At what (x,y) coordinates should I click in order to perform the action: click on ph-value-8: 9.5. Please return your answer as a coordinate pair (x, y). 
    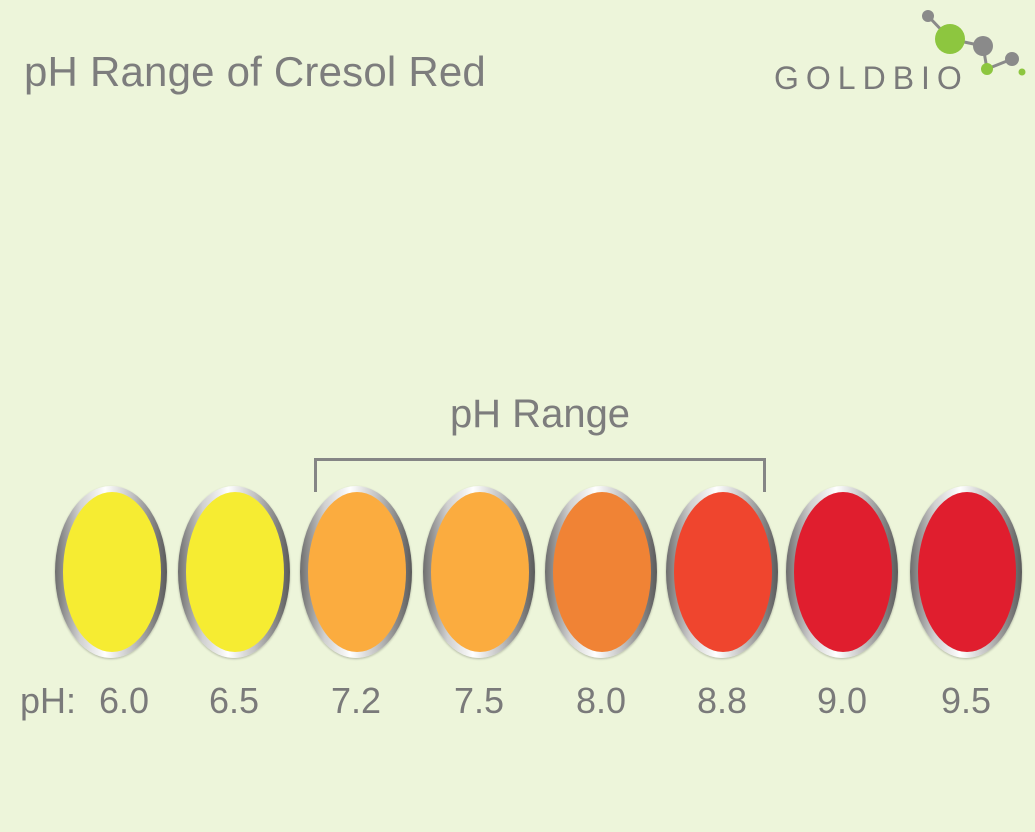
    Looking at the image, I should click on (966, 700).